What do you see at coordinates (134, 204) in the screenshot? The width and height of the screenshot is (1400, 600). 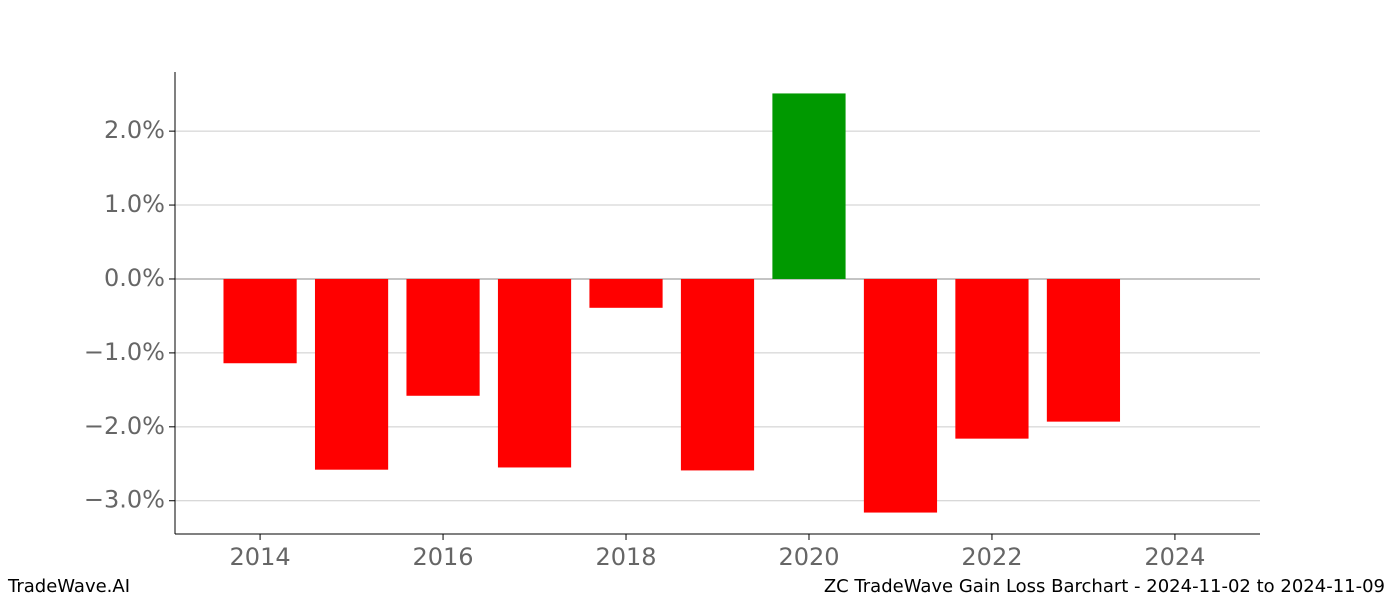 I see `y-tick-label: 1.0%` at bounding box center [134, 204].